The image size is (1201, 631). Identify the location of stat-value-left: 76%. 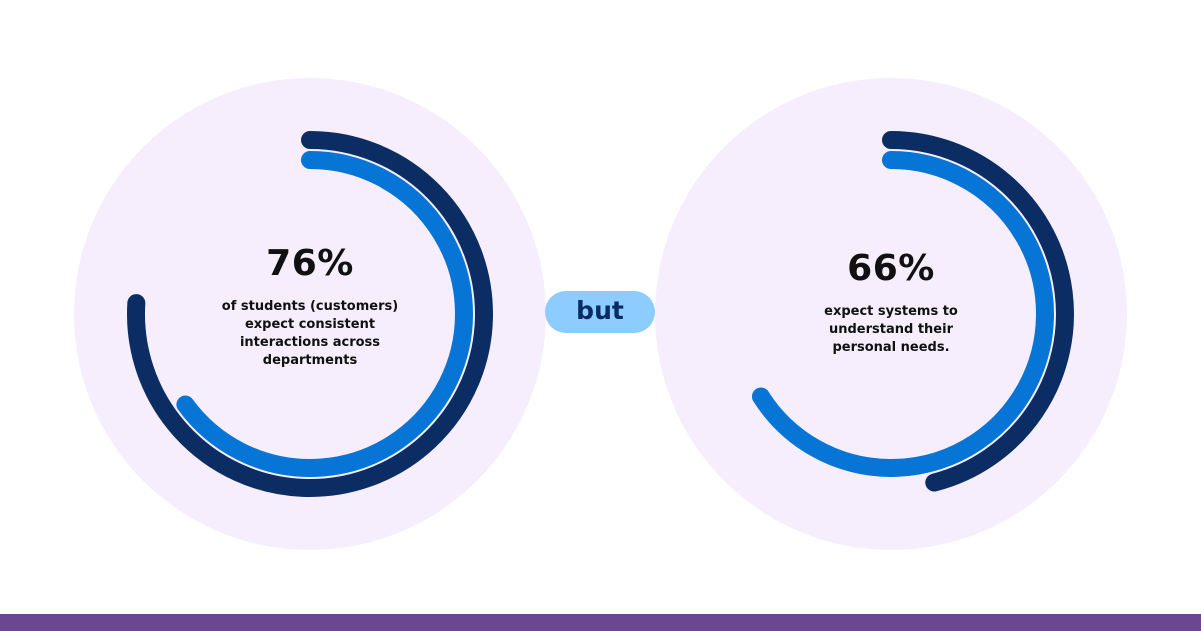
(310, 263).